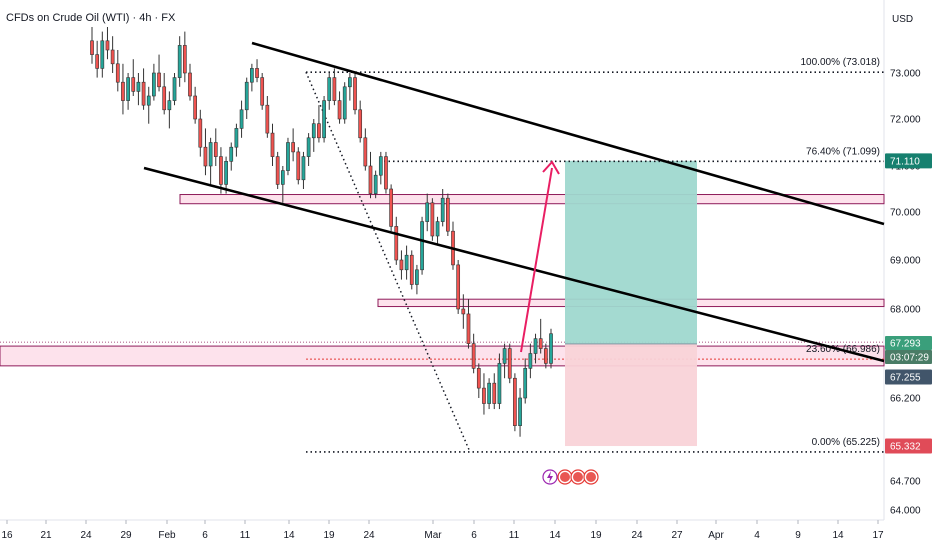  I want to click on bid-price-tag-text: 67.255, so click(905, 377).